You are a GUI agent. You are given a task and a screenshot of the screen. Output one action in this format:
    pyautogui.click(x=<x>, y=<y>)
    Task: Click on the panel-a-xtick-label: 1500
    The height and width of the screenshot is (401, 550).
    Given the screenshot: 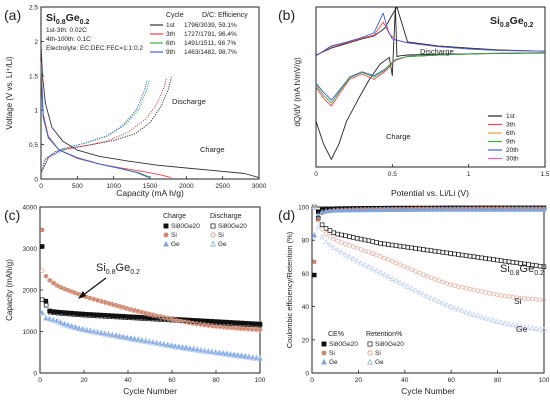 What is the action you would take?
    pyautogui.click(x=150, y=186)
    